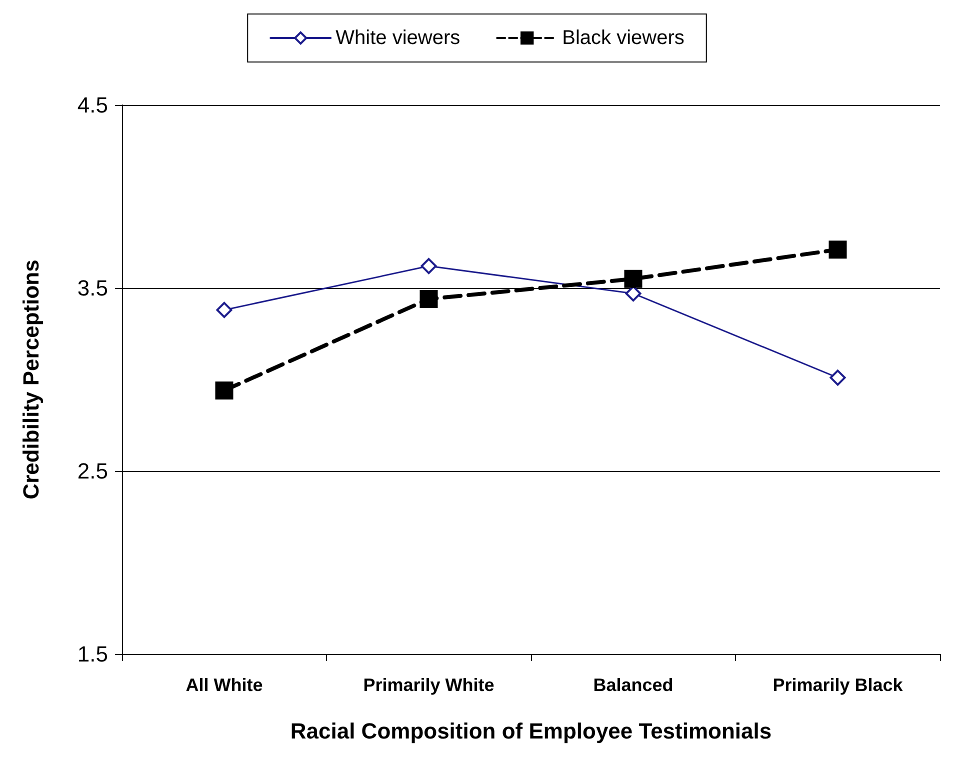 This screenshot has height=772, width=954. I want to click on legend-label: Black viewers, so click(623, 38).